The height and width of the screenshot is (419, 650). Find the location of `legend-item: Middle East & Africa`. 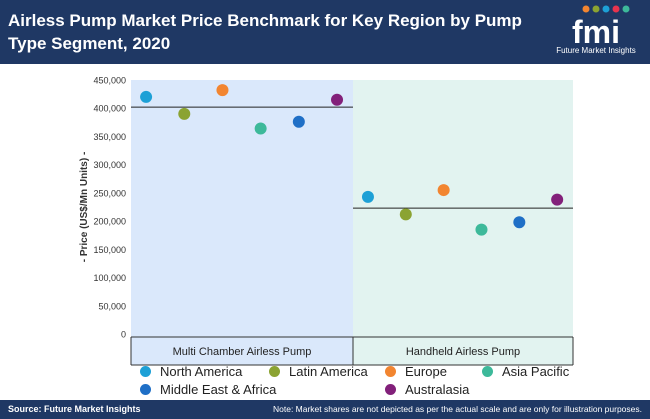

legend-item: Middle East & Africa is located at coordinates (208, 389).